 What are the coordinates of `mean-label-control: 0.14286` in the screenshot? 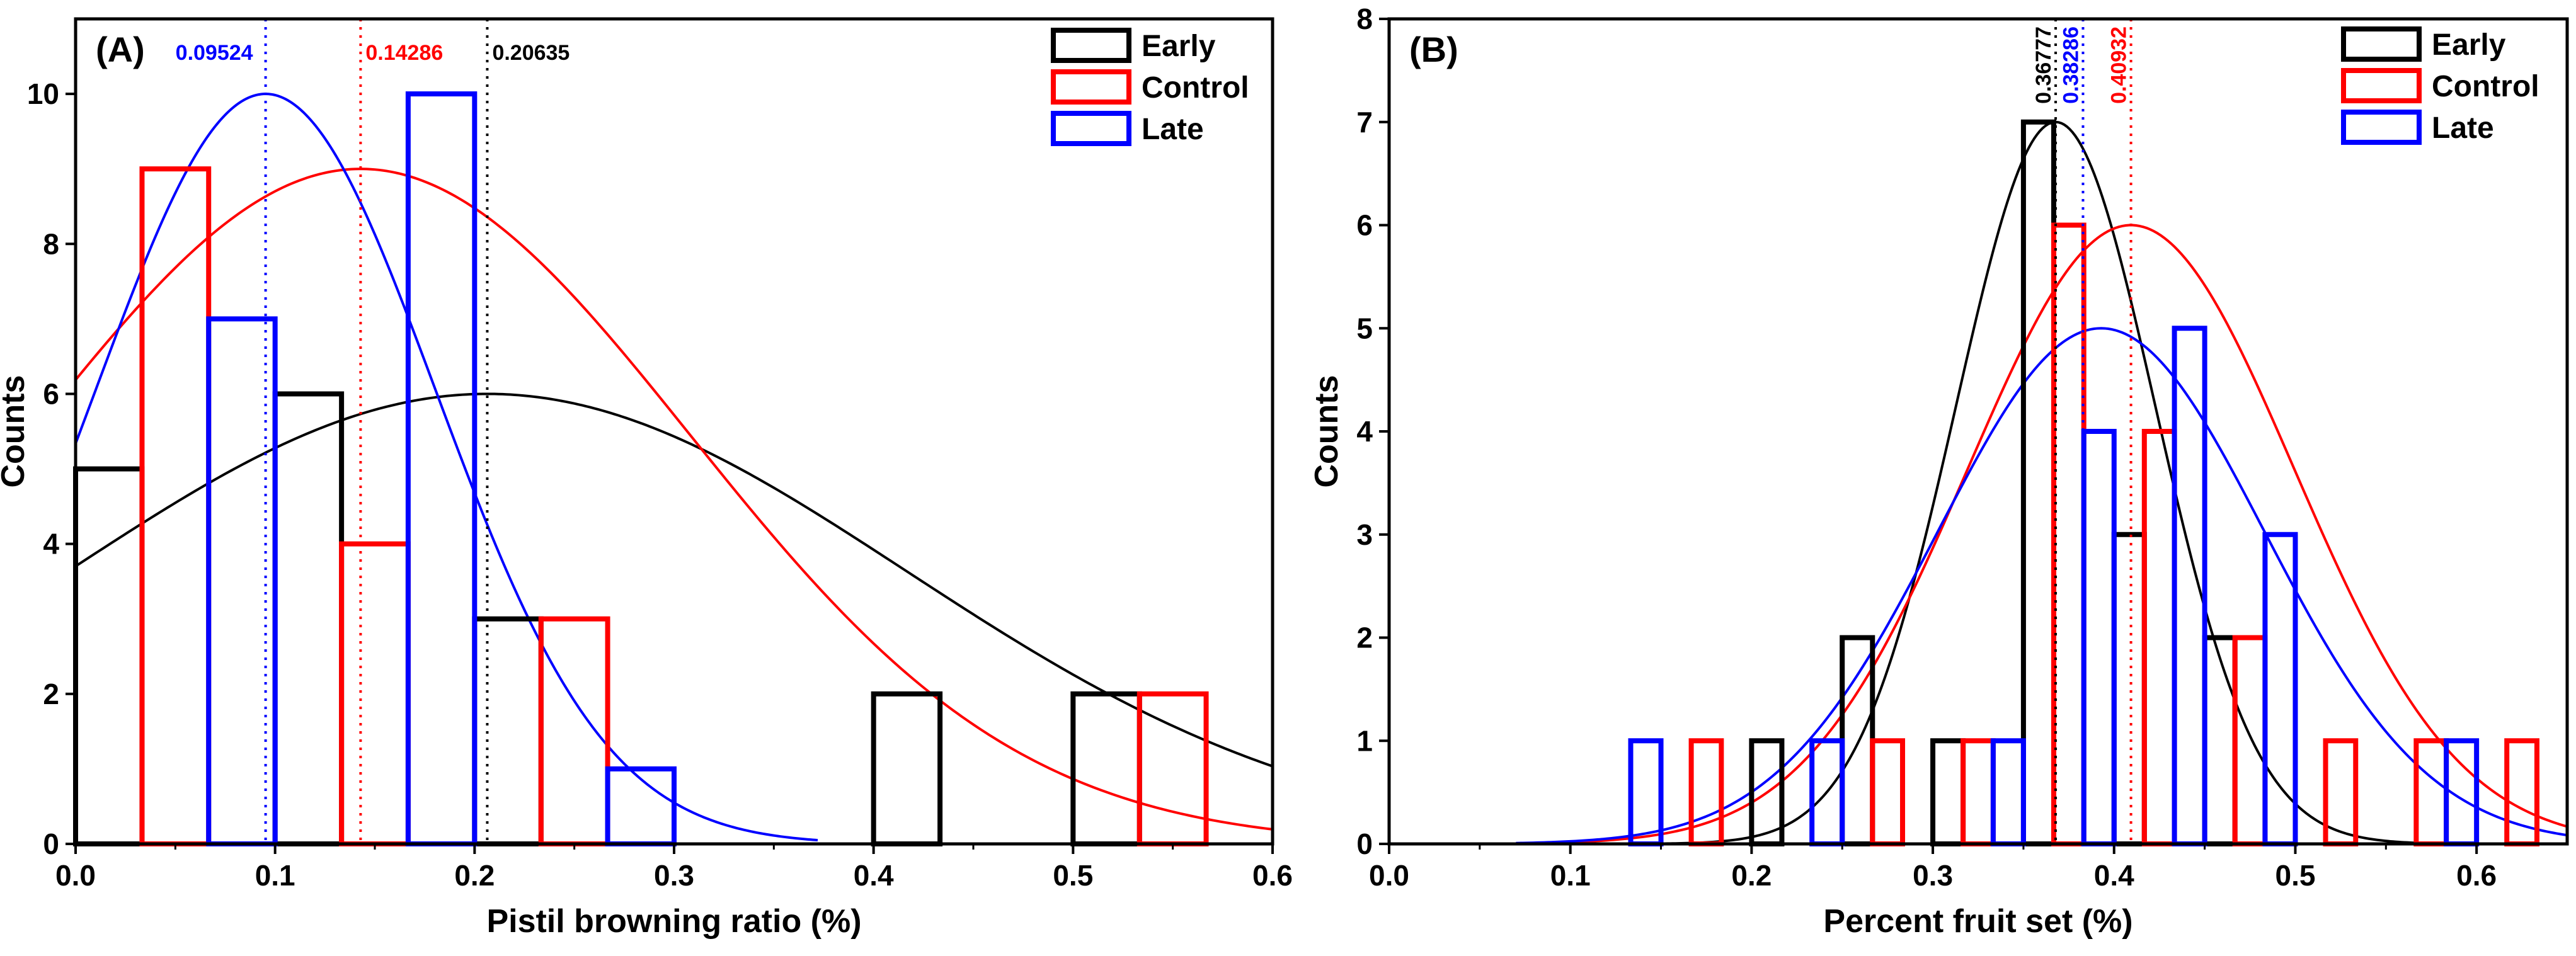 It's located at (404, 53).